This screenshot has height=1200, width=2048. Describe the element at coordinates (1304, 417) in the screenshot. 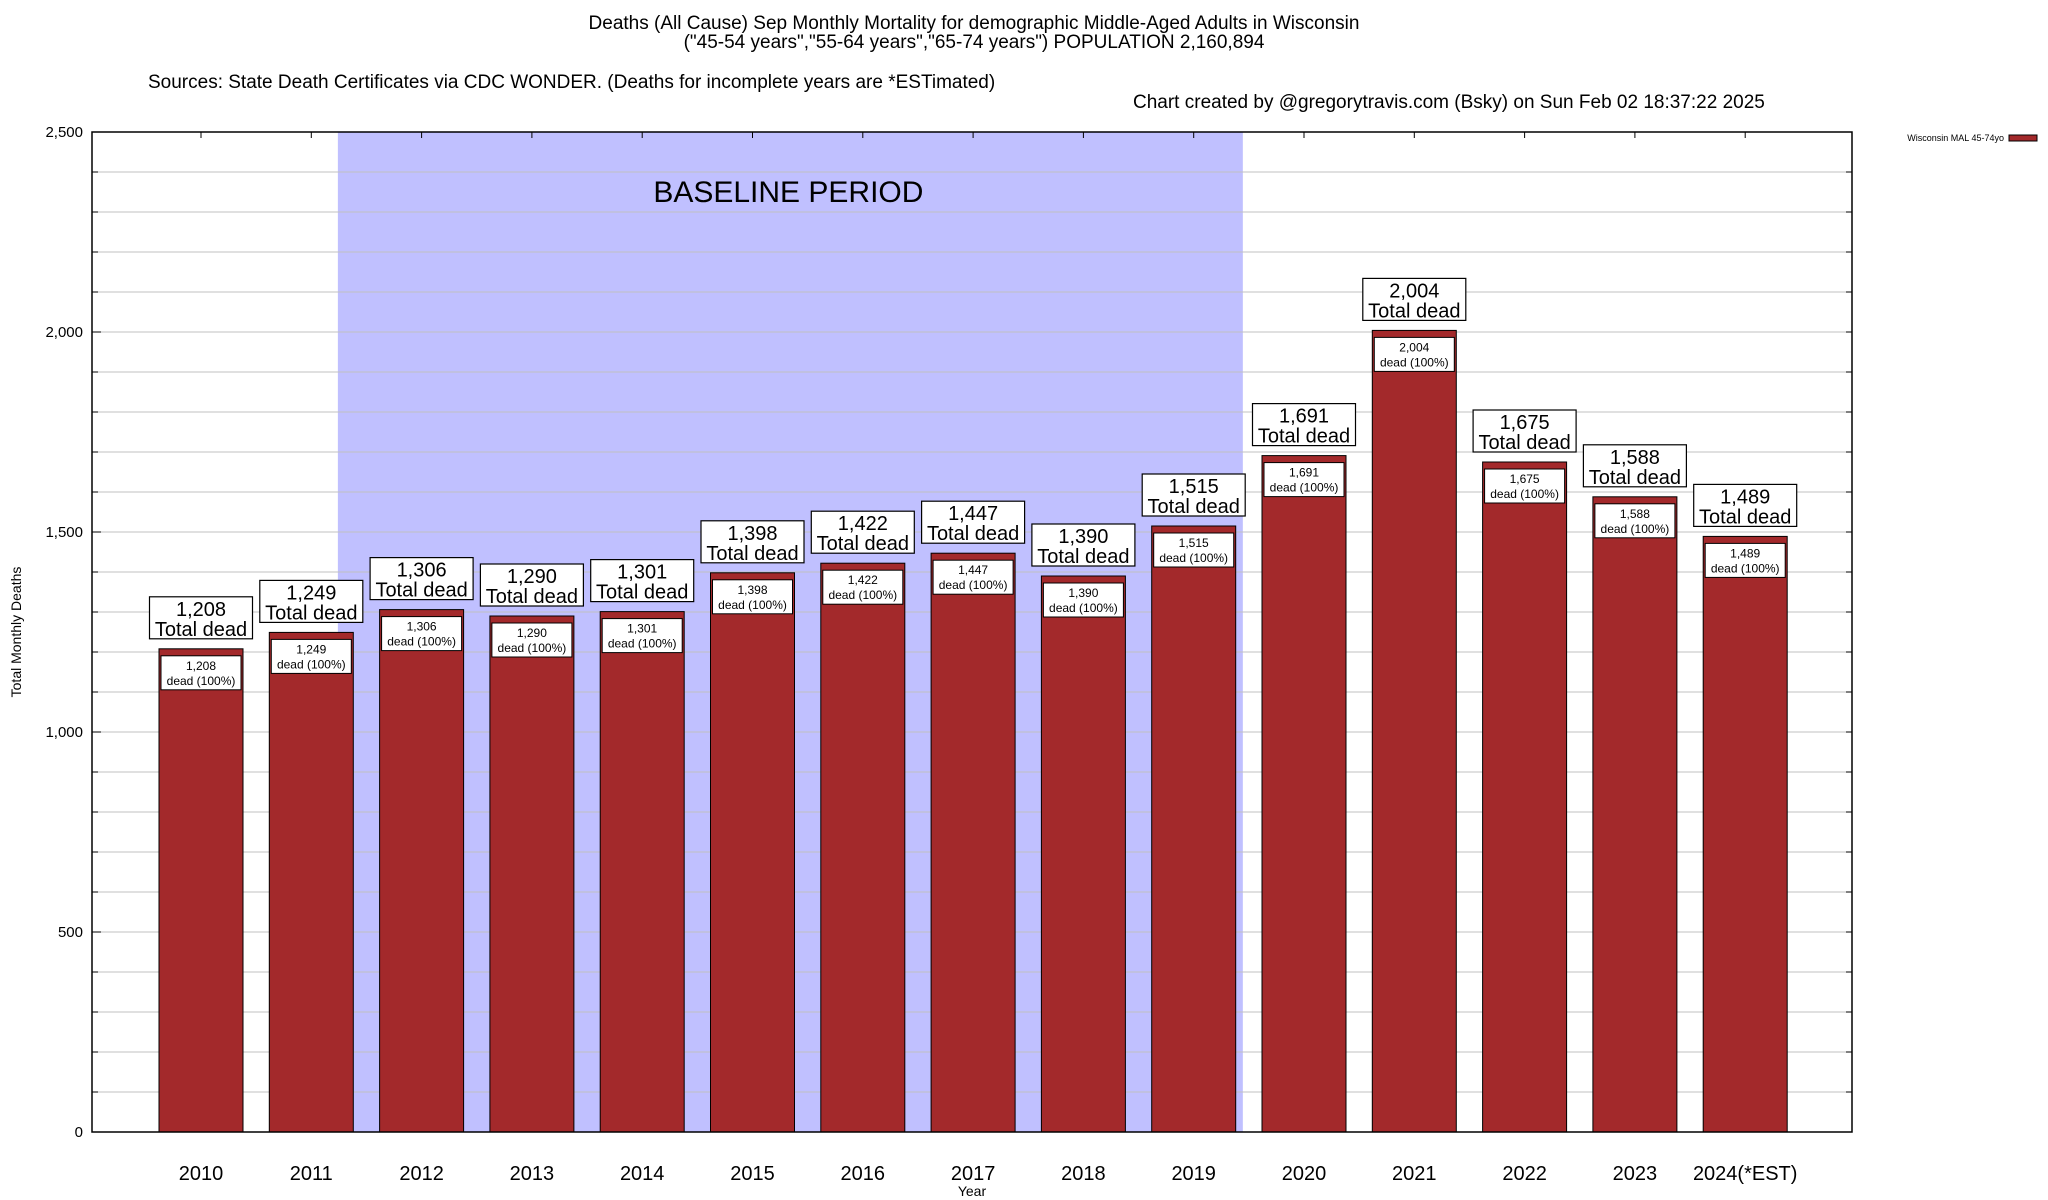

I see `total-value-label: 1,691` at that location.